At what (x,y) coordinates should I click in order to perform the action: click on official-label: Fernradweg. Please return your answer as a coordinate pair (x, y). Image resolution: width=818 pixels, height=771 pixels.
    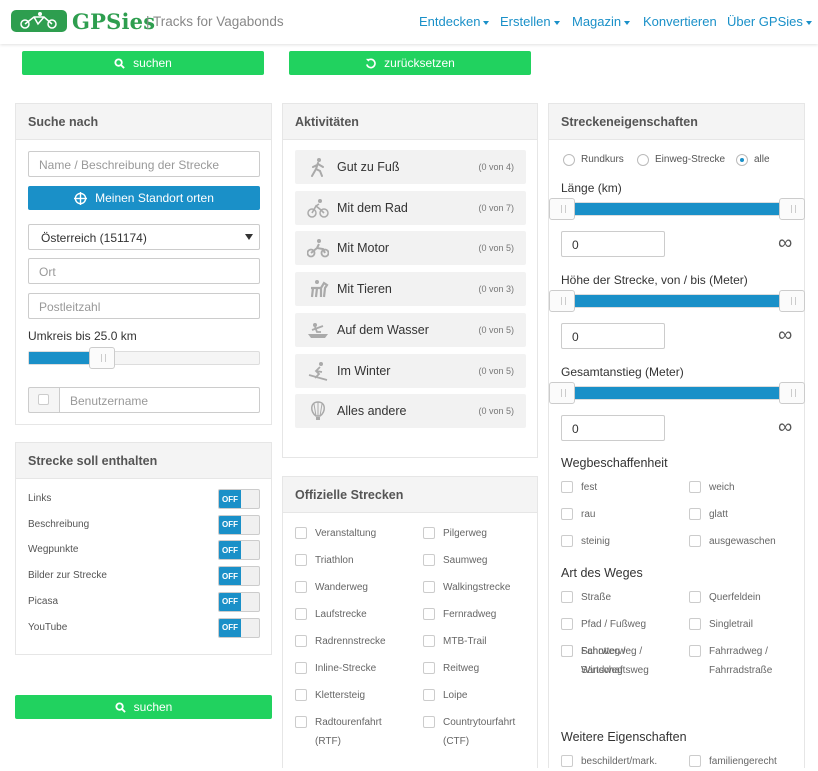
    Looking at the image, I should click on (470, 614).